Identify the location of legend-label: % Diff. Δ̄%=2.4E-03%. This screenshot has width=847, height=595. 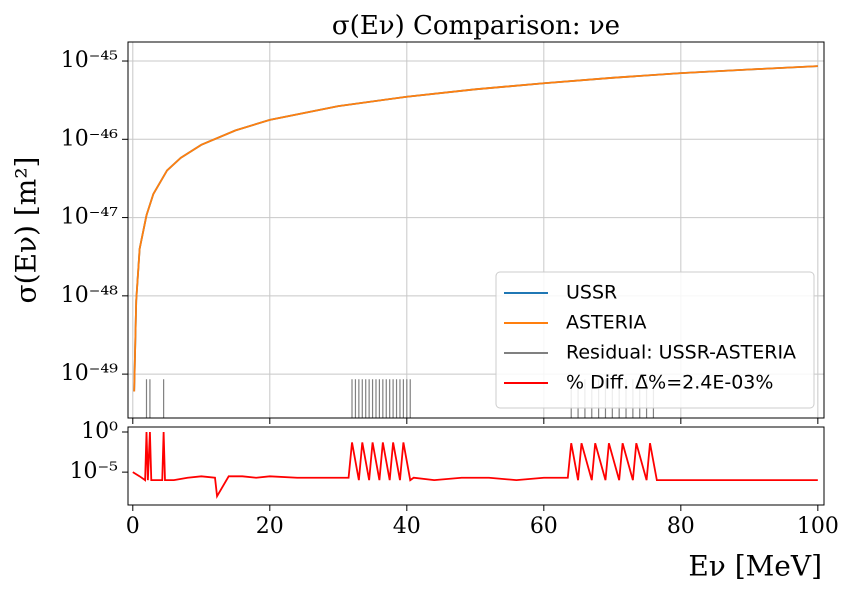
(669, 383).